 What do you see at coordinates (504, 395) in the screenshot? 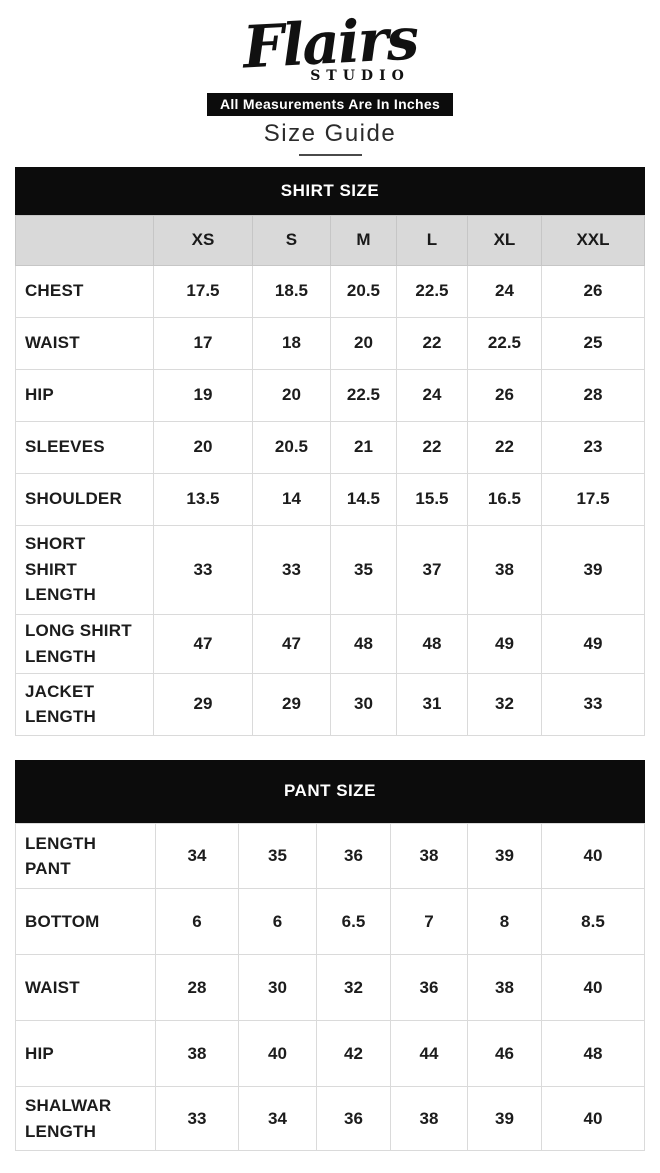
I see `measurement-value: 26` at bounding box center [504, 395].